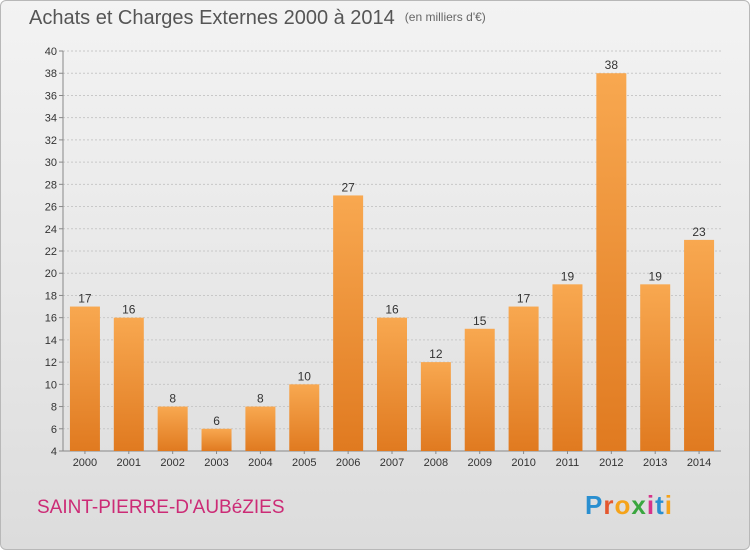 This screenshot has height=550, width=750. Describe the element at coordinates (699, 232) in the screenshot. I see `value-label-2014: 23` at that location.